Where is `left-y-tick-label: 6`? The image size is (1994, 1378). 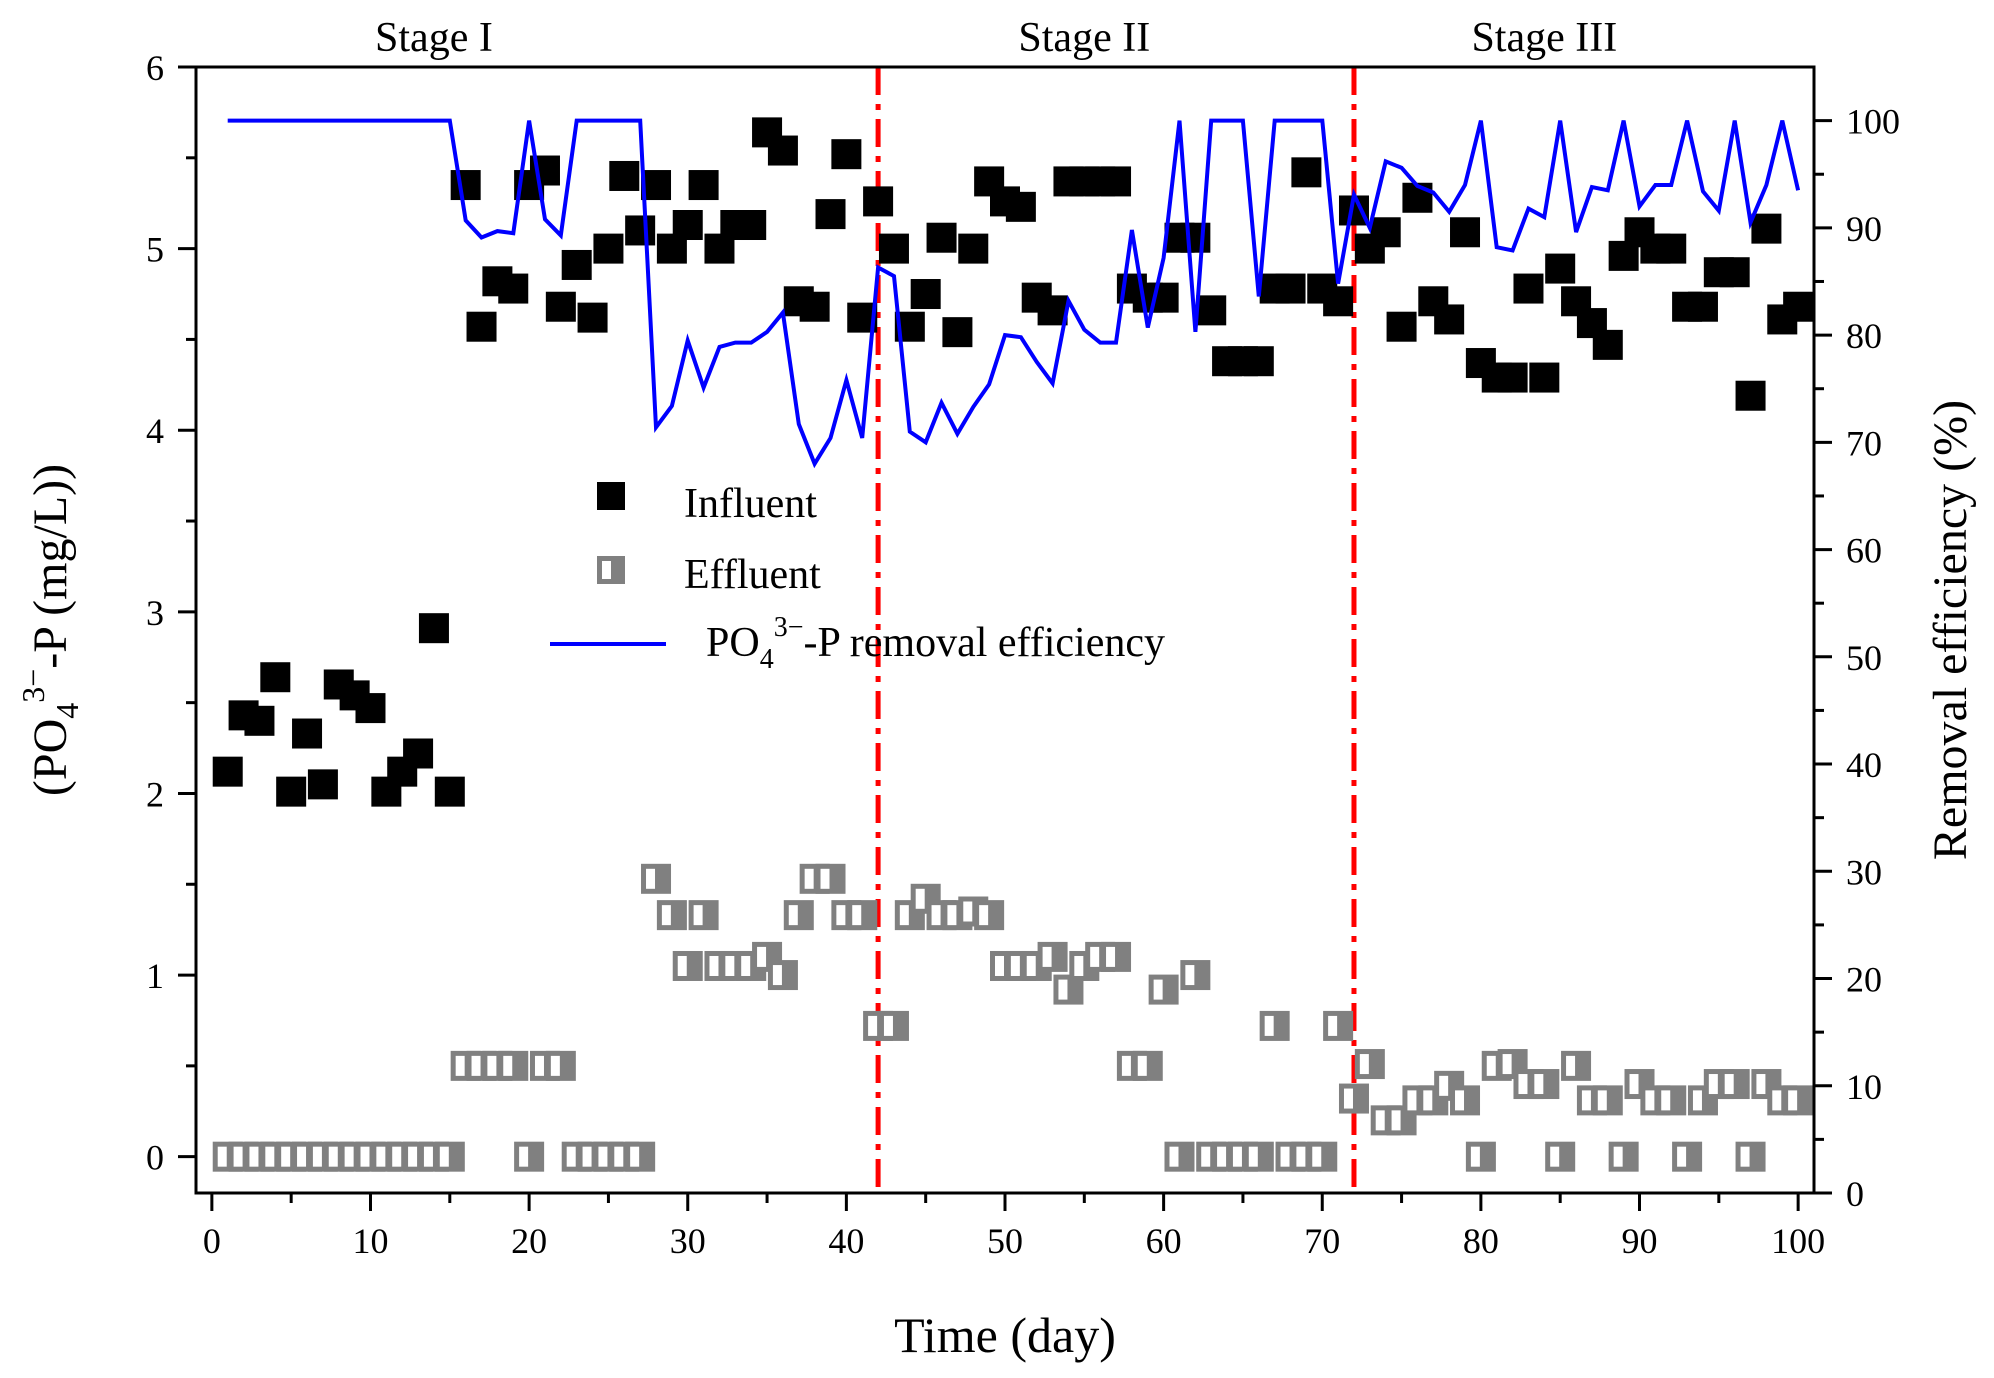 left-y-tick-label: 6 is located at coordinates (155, 68).